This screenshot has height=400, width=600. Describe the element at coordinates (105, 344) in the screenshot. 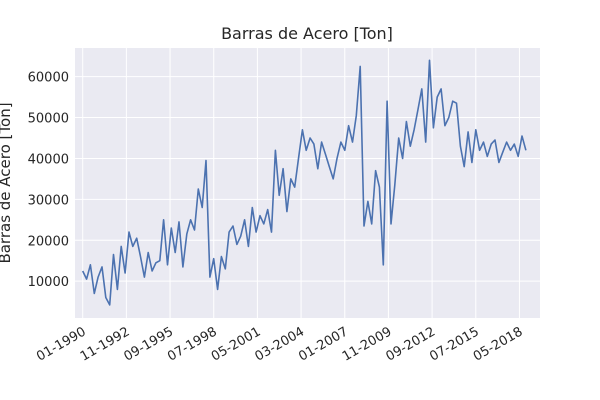

I see `x-tick-label: 11-1992` at that location.